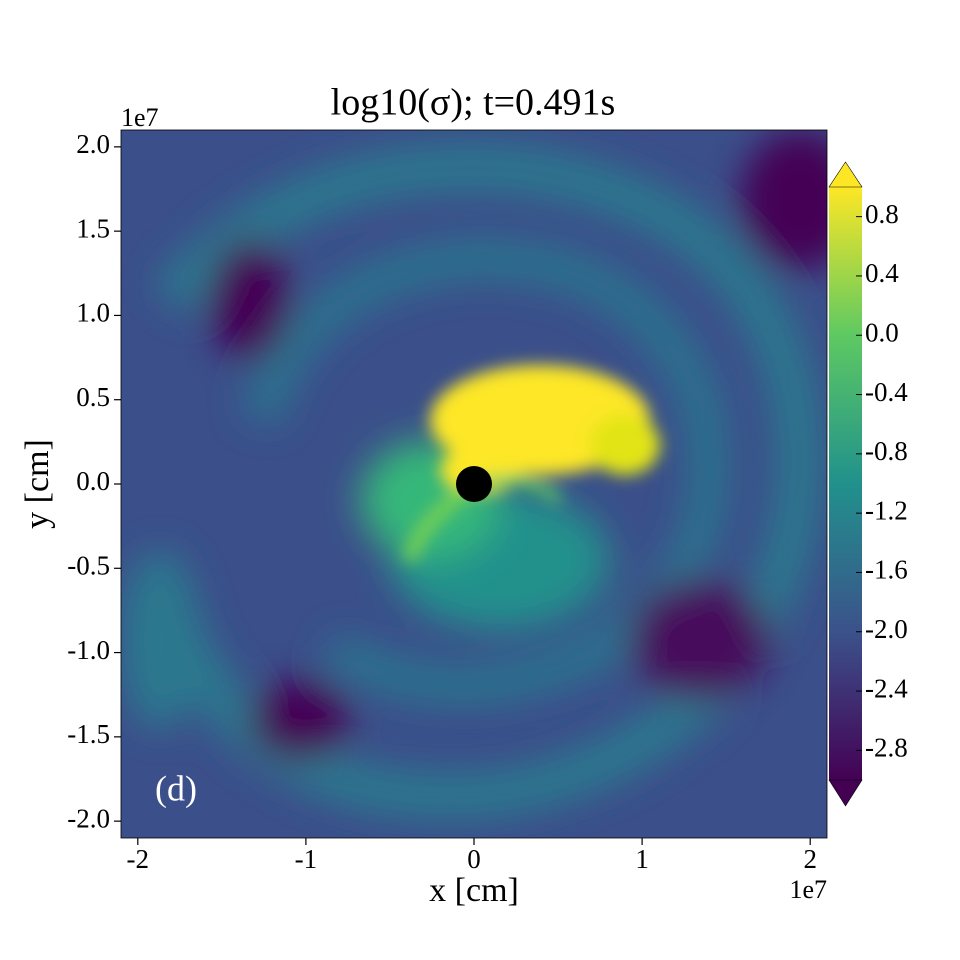 Image resolution: width=960 pixels, height=960 pixels. Describe the element at coordinates (140, 117) in the screenshot. I see `y-offset: 1e7` at that location.